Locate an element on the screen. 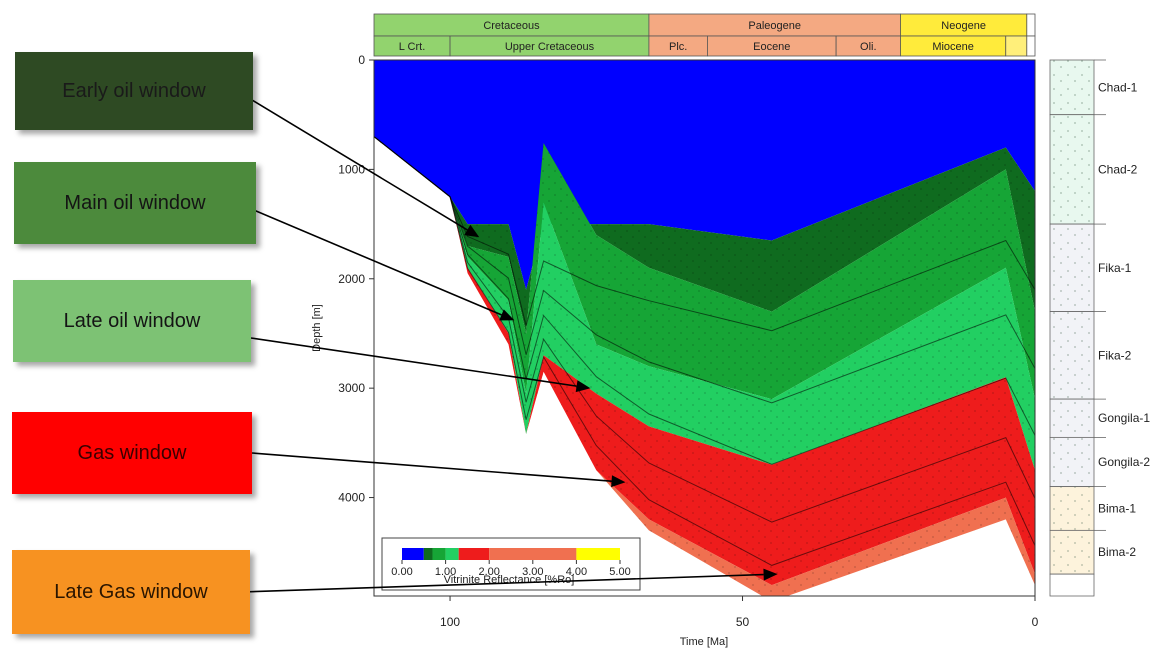 This screenshot has height=650, width=1156. period-cell-extra is located at coordinates (1031, 25).